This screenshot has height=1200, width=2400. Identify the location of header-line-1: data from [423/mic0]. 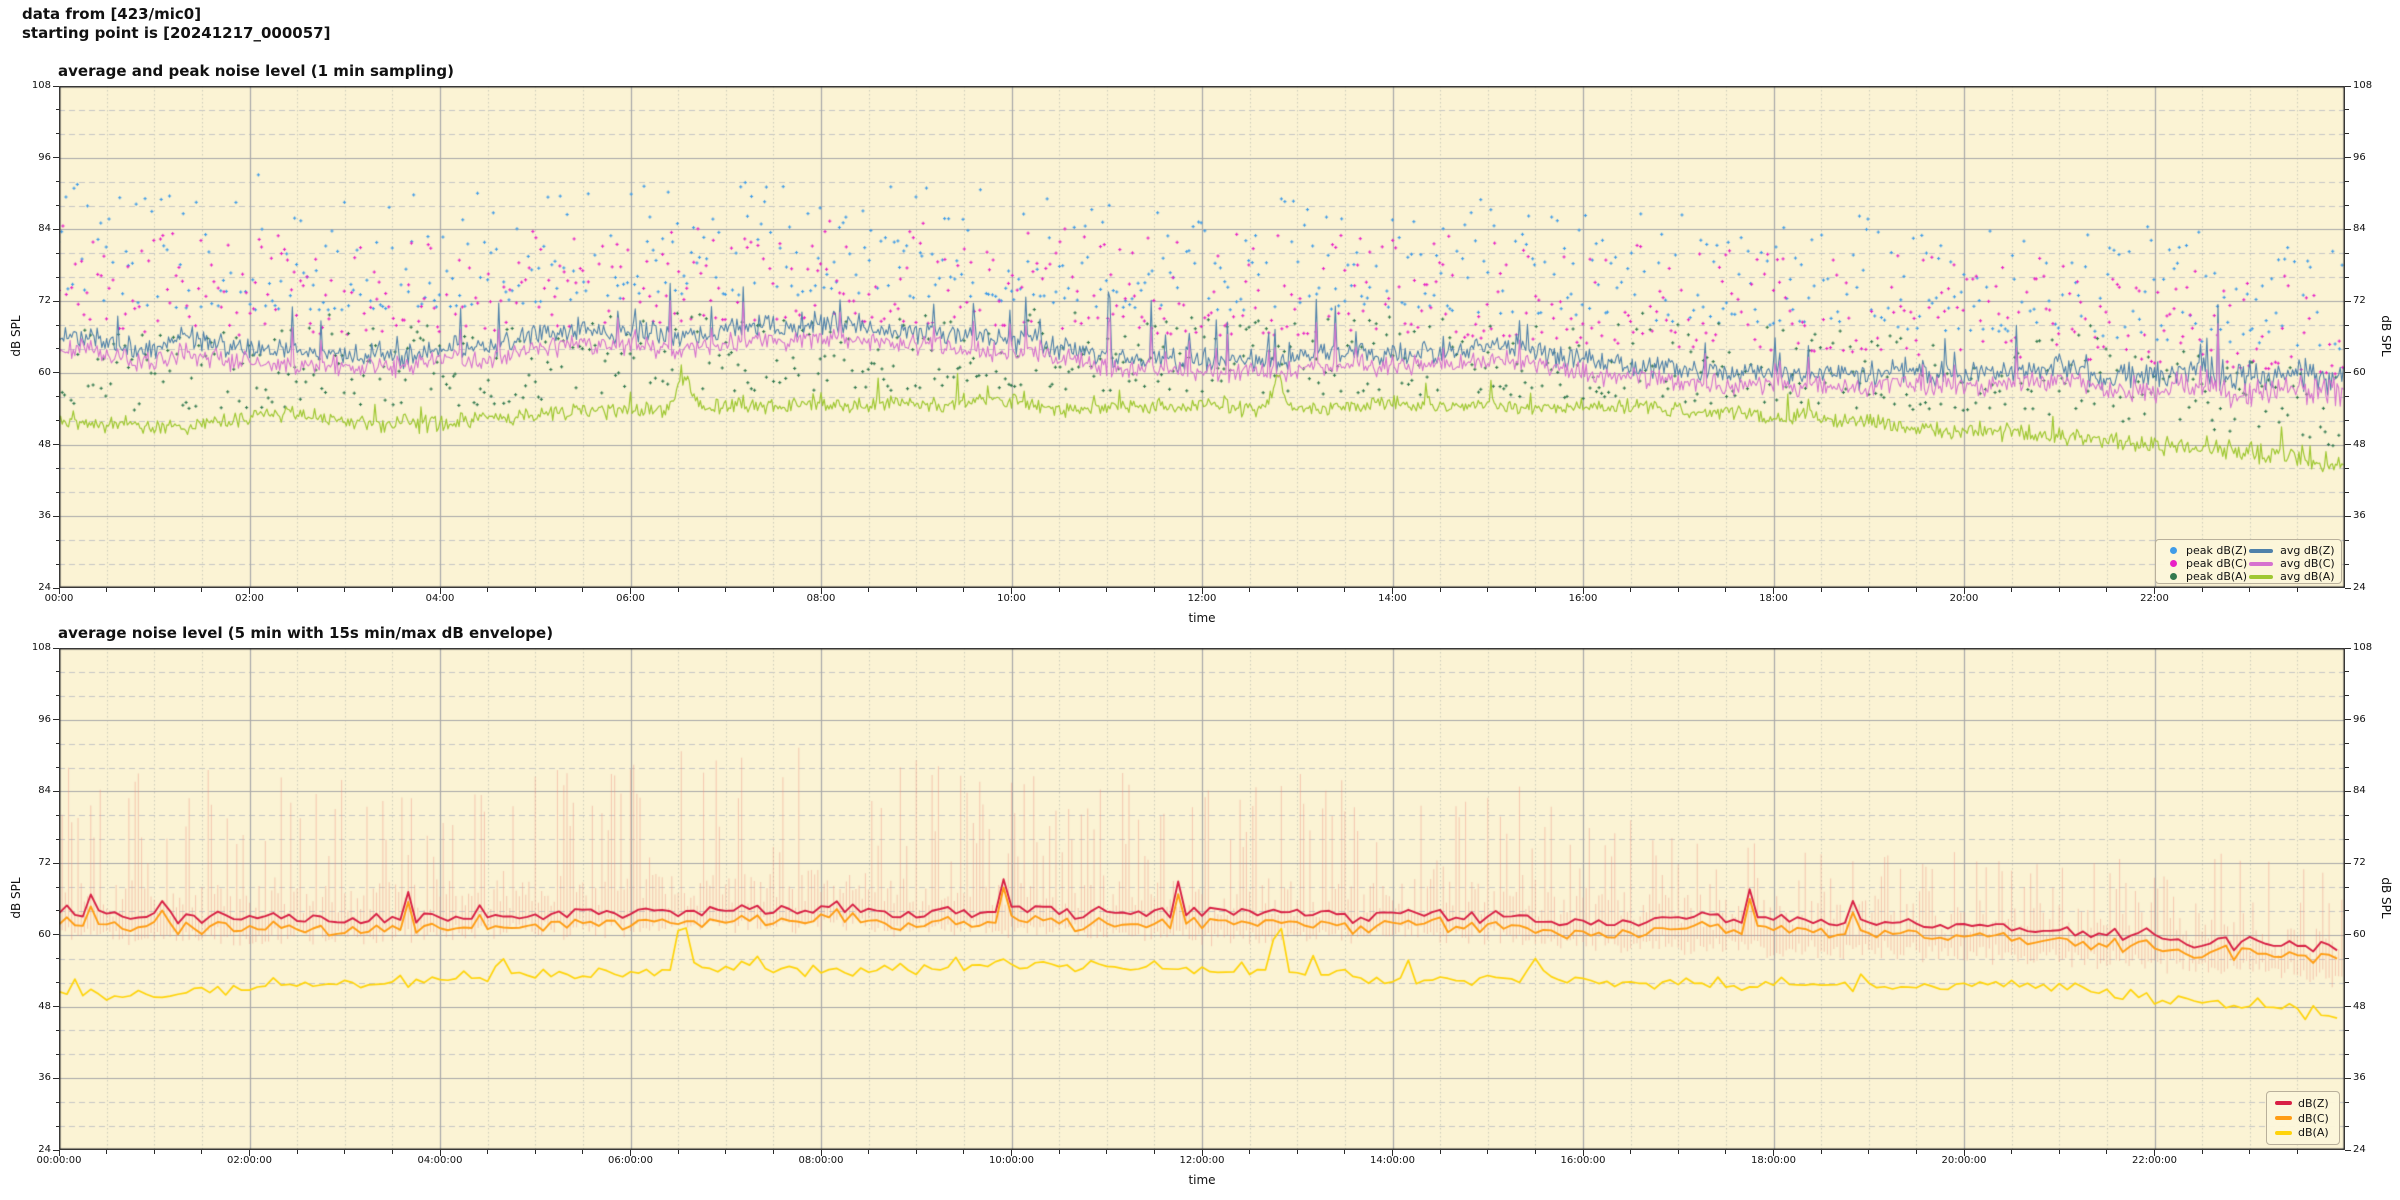
(112, 14).